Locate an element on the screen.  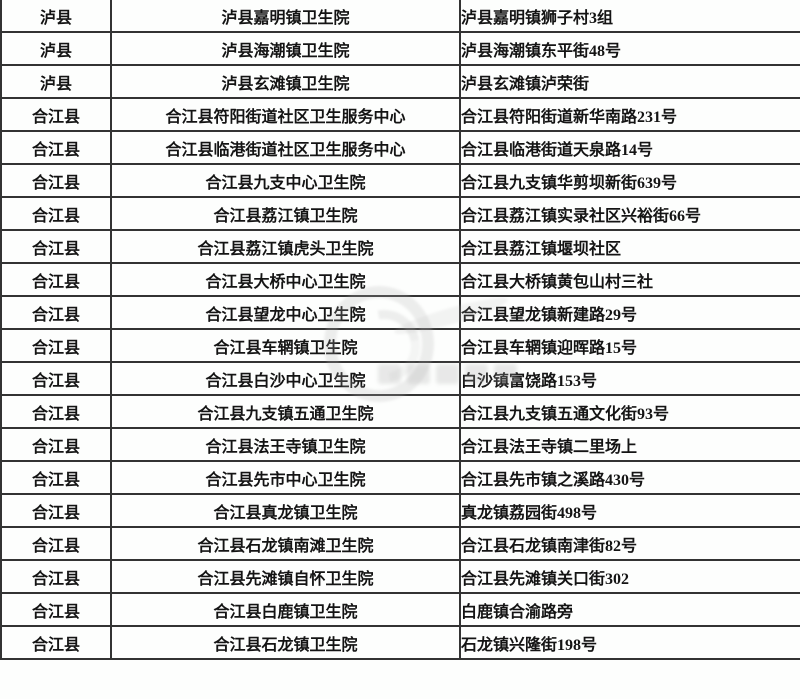
address-cell: 合江县车辋镇迎晖路15号 is located at coordinates (629, 345).